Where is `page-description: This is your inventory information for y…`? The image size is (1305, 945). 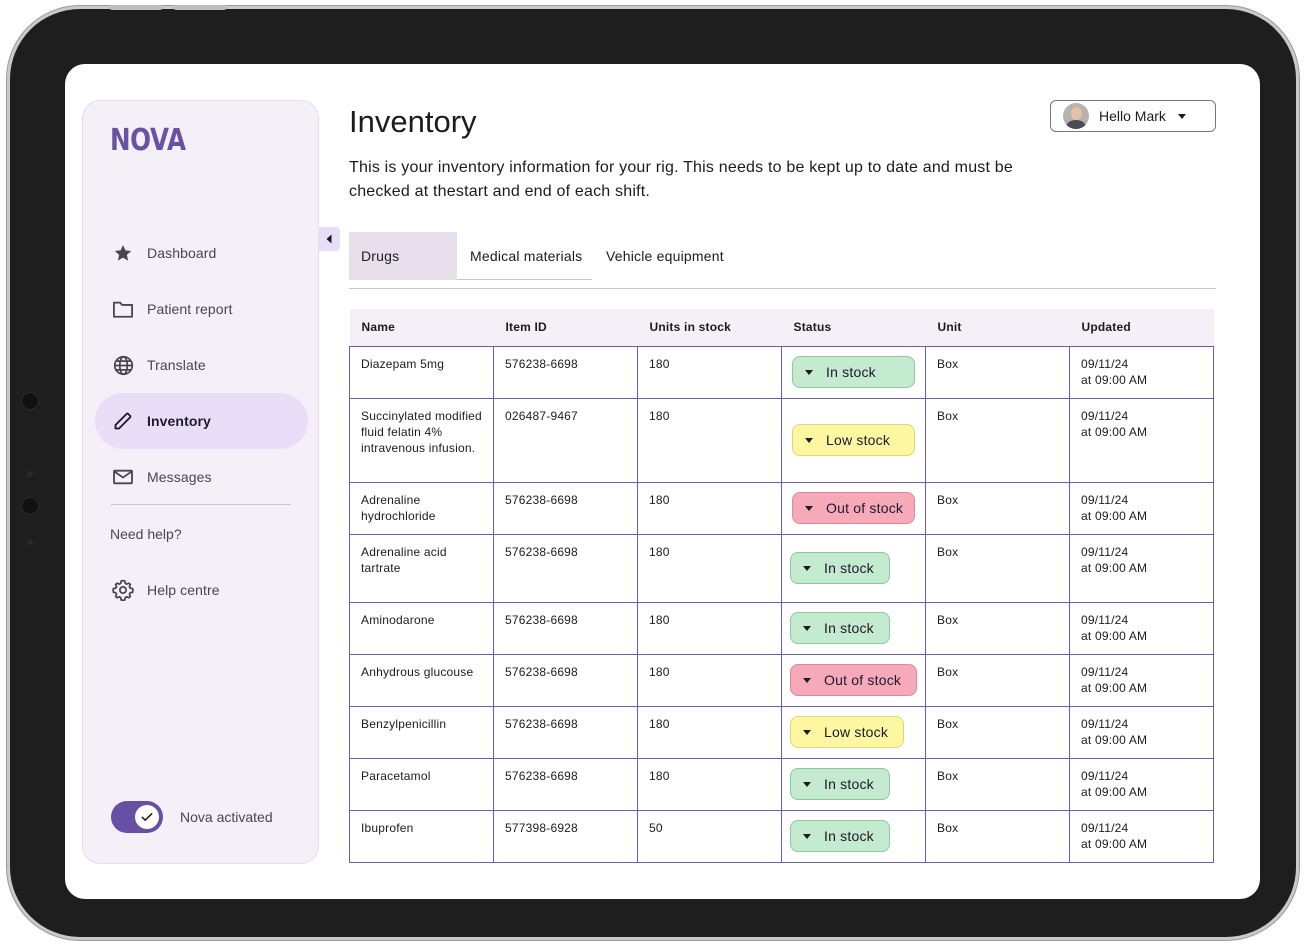 page-description: This is your inventory information for y… is located at coordinates (681, 179).